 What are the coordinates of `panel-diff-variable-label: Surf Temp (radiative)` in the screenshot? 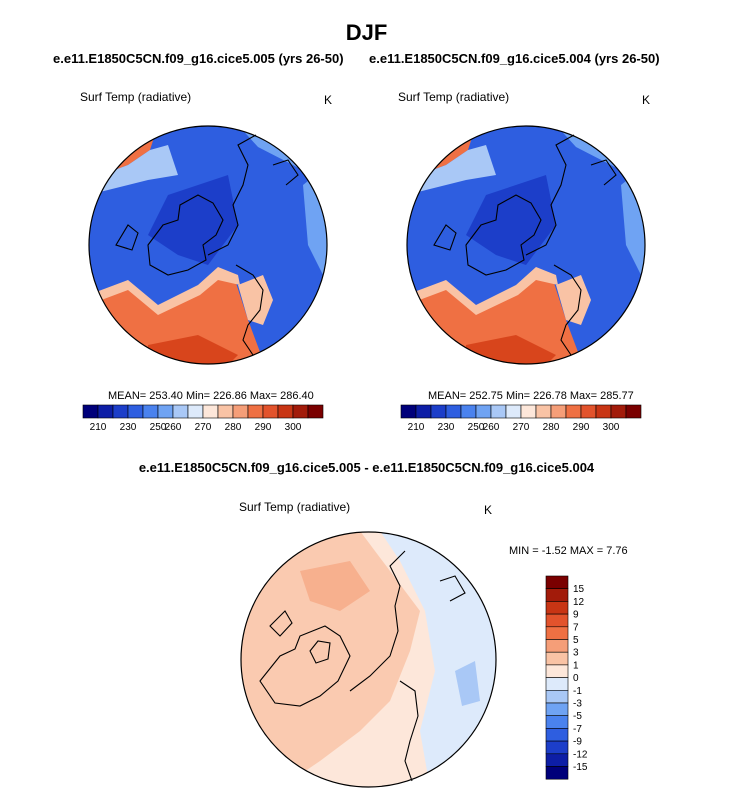 It's located at (295, 507).